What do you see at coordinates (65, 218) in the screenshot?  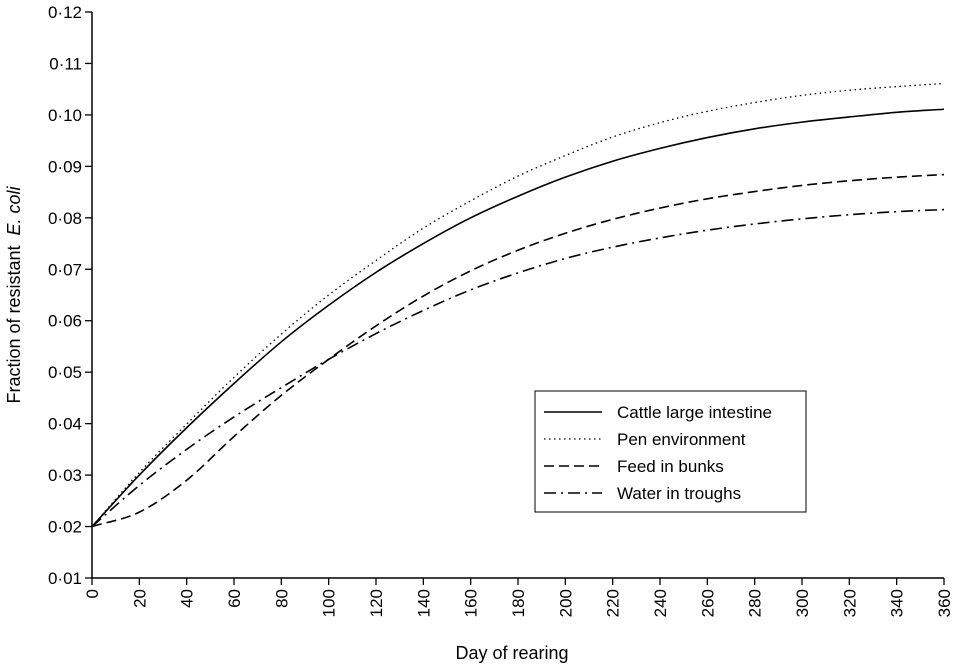 I see `y-tick-label: 0·08` at bounding box center [65, 218].